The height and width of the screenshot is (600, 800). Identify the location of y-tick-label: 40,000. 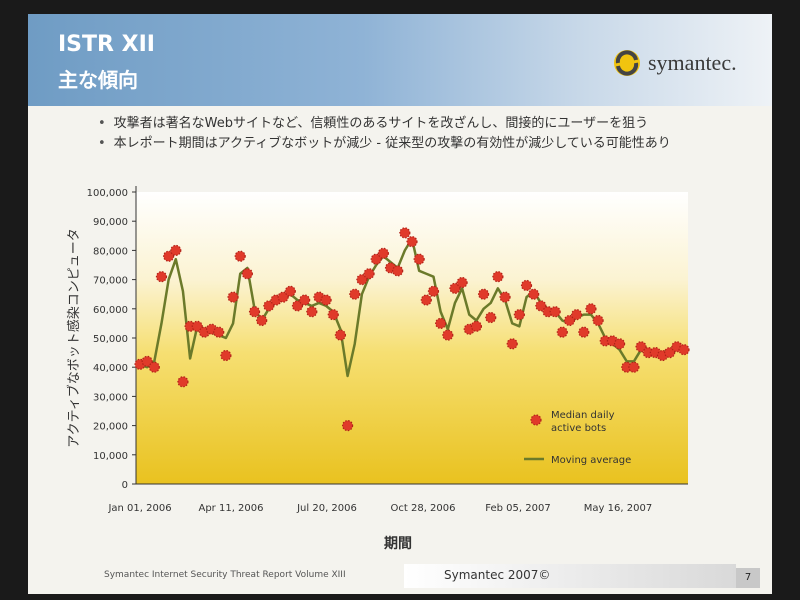
(110, 368).